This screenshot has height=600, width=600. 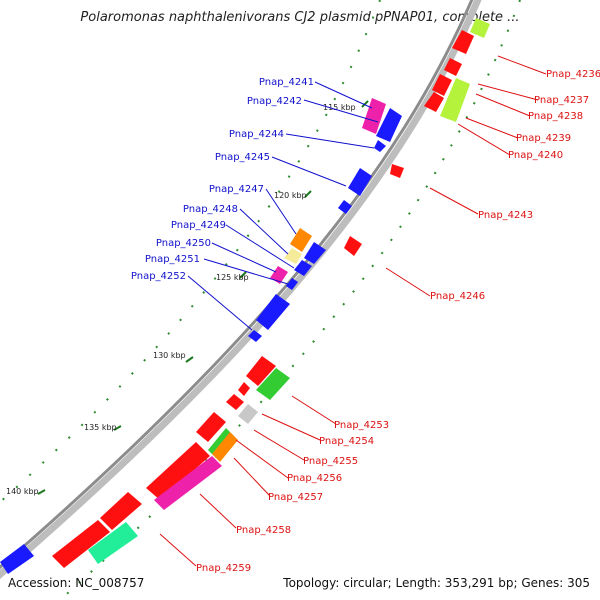 I want to click on gene-label: Pnap_4258, so click(x=263, y=530).